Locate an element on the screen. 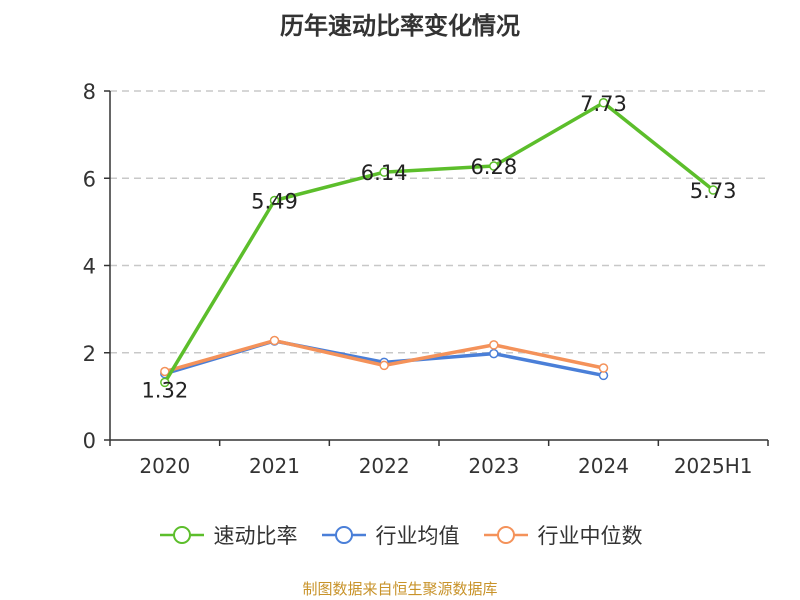  y-tick-label: 0 is located at coordinates (89, 441).